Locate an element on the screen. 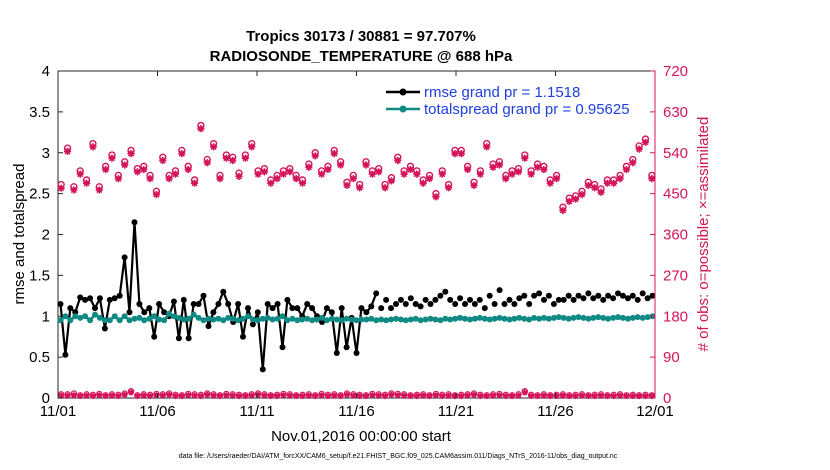 The width and height of the screenshot is (830, 470). x-tick-label: 11/21 is located at coordinates (456, 411).